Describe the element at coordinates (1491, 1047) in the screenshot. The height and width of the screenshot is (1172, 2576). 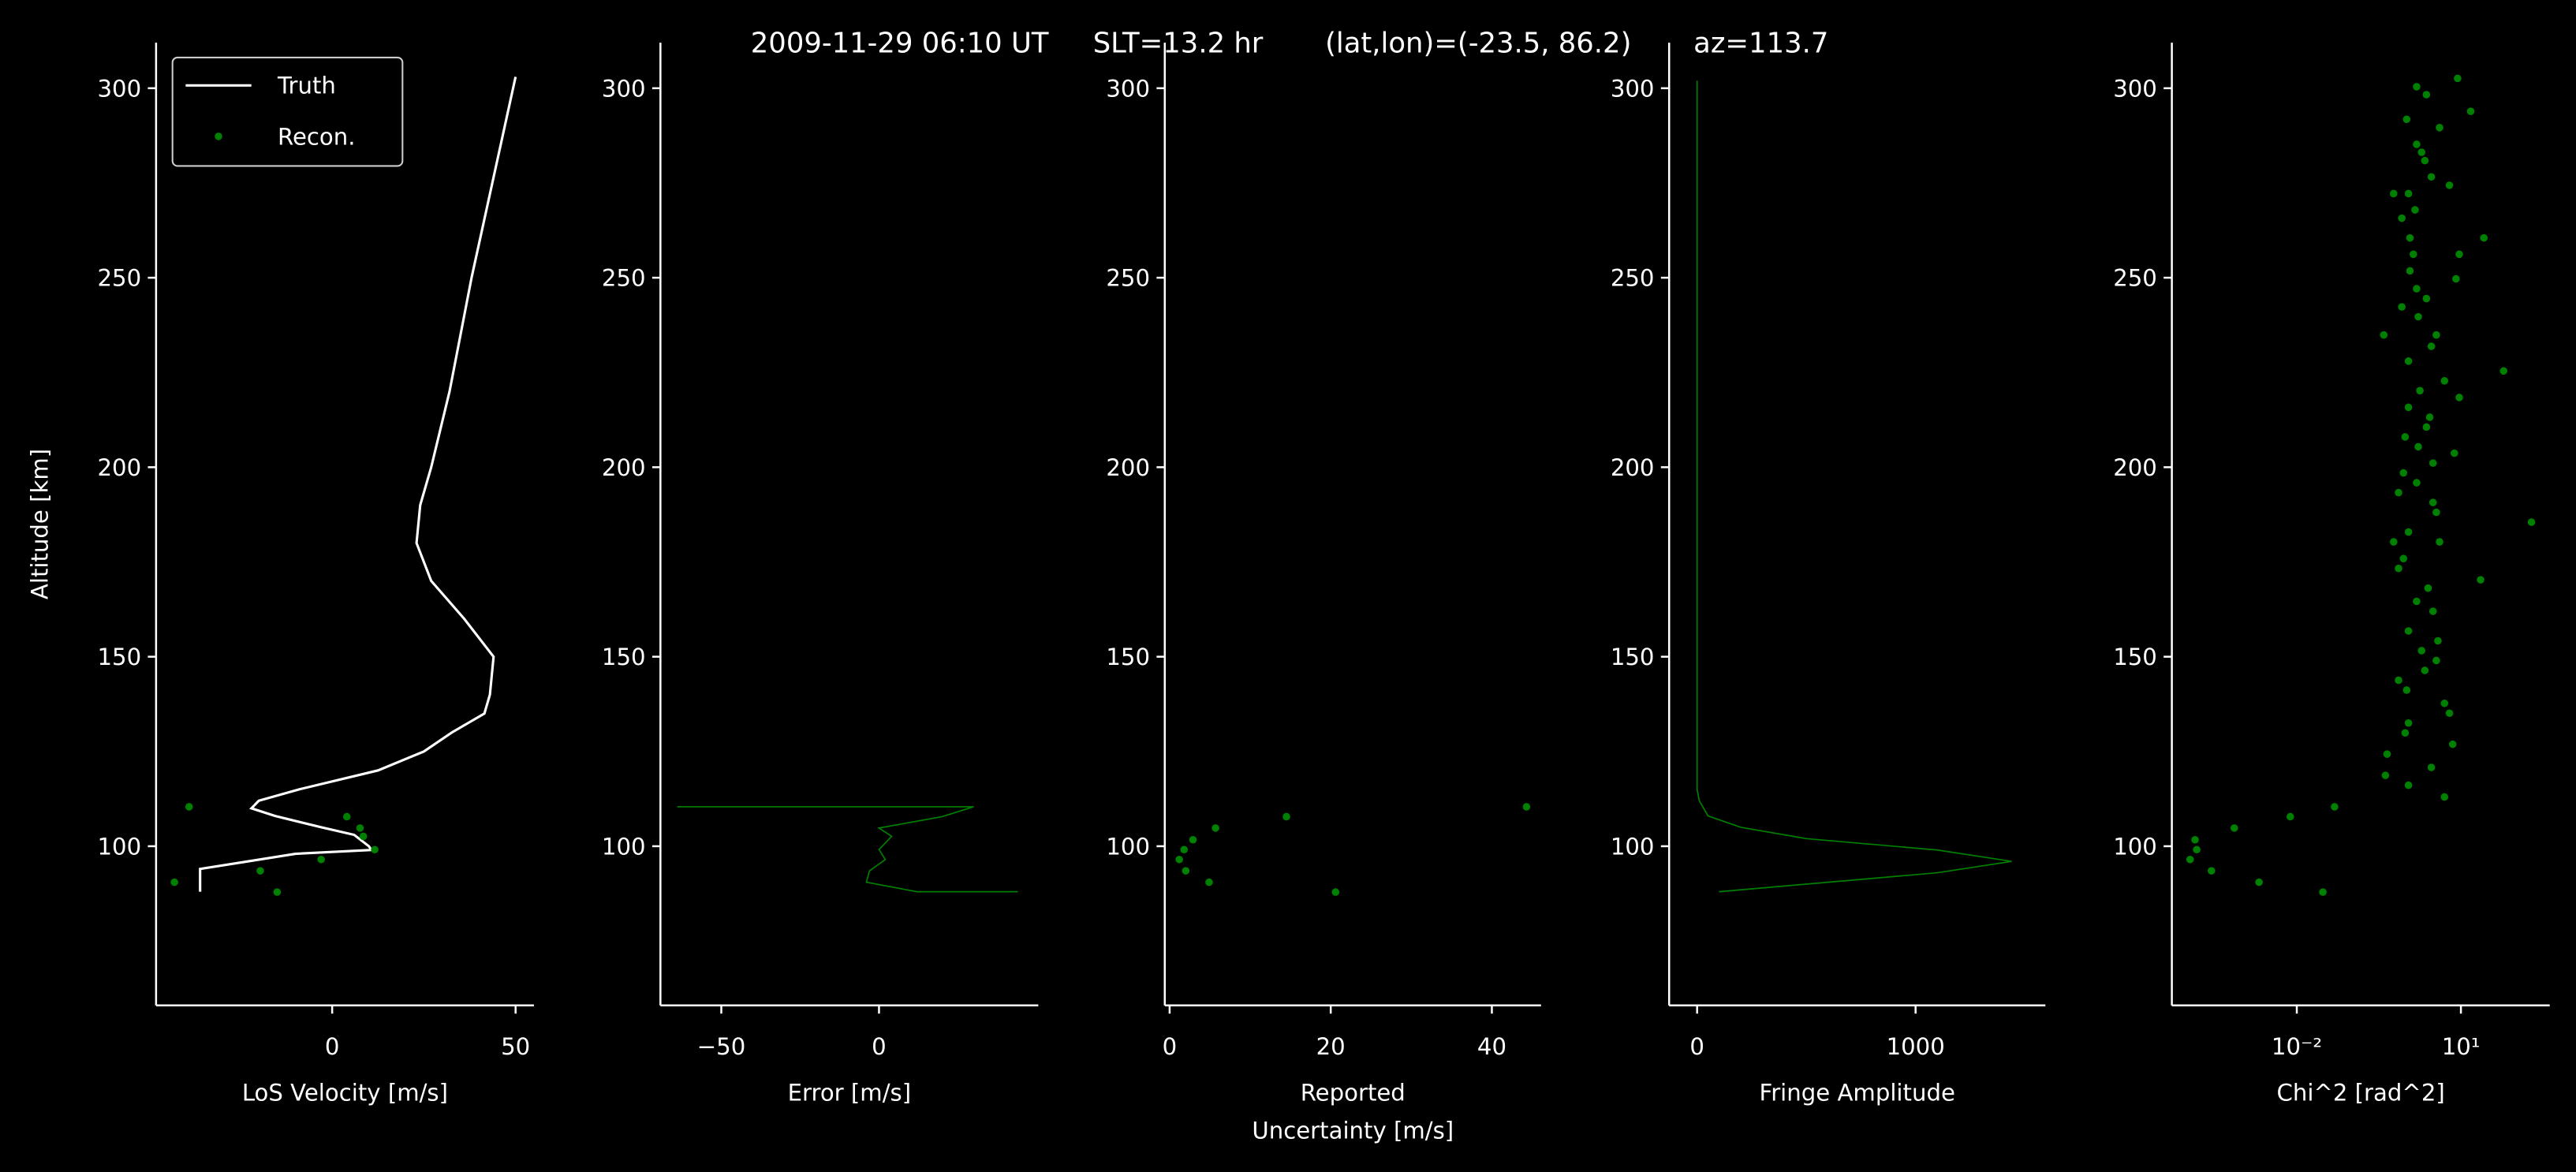
I see `x-tick-label: 40` at that location.